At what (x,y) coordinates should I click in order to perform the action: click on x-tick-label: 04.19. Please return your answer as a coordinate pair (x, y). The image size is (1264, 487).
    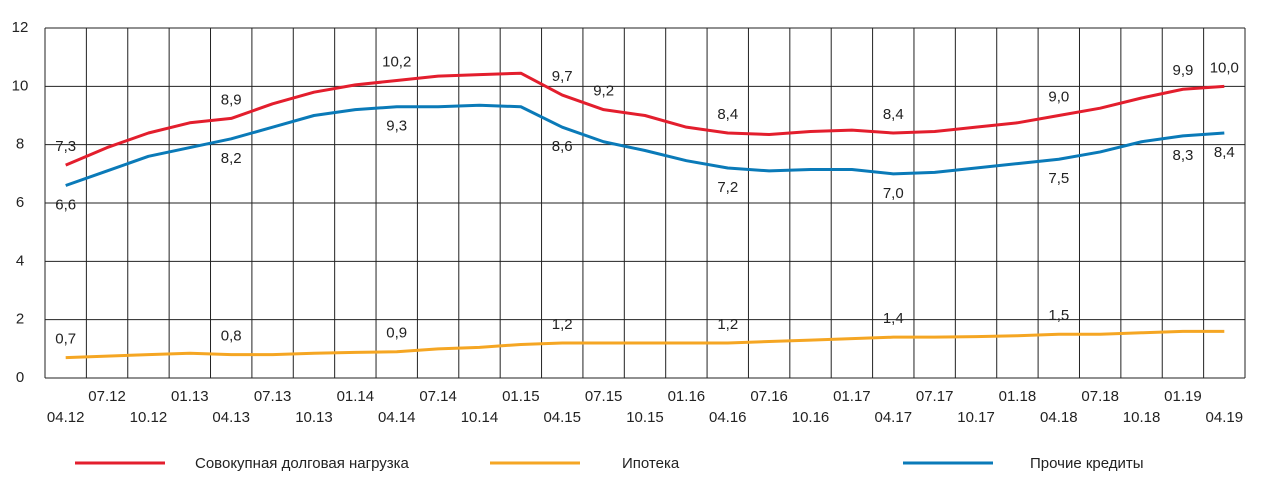
    Looking at the image, I should click on (1225, 417).